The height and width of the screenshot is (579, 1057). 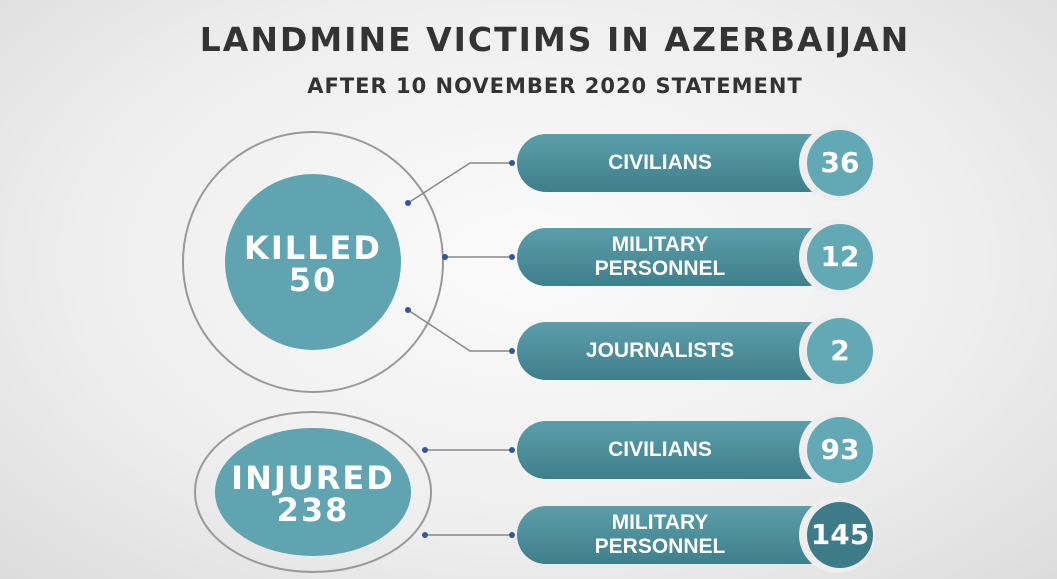 What do you see at coordinates (313, 478) in the screenshot?
I see `group-label: INJURED` at bounding box center [313, 478].